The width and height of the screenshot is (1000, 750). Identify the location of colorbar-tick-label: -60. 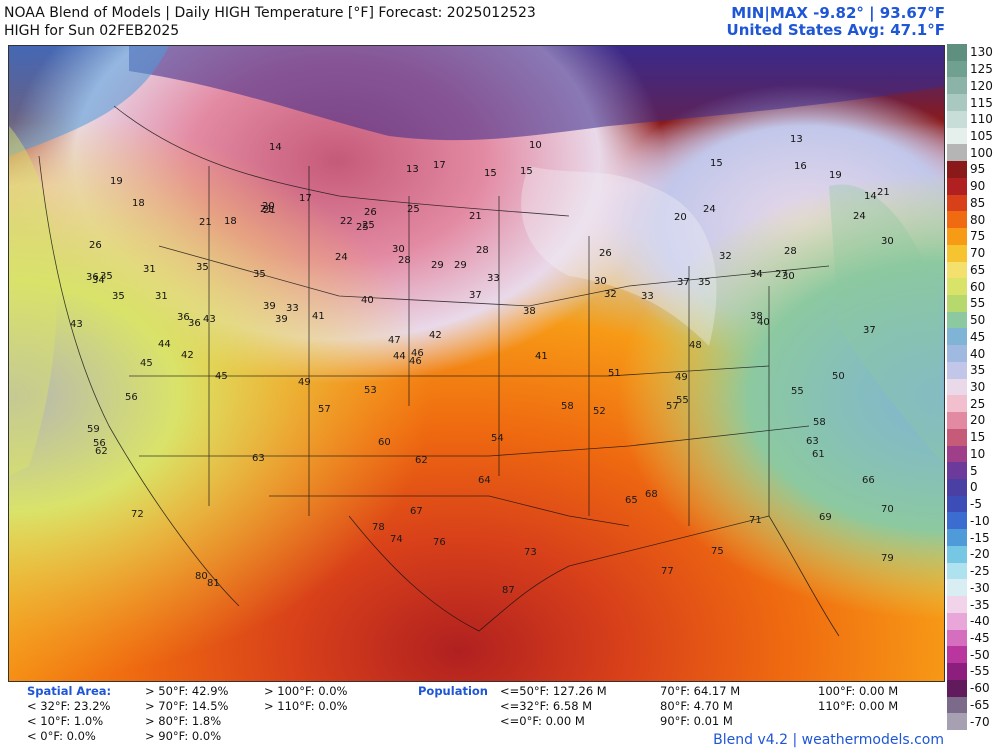
(980, 688).